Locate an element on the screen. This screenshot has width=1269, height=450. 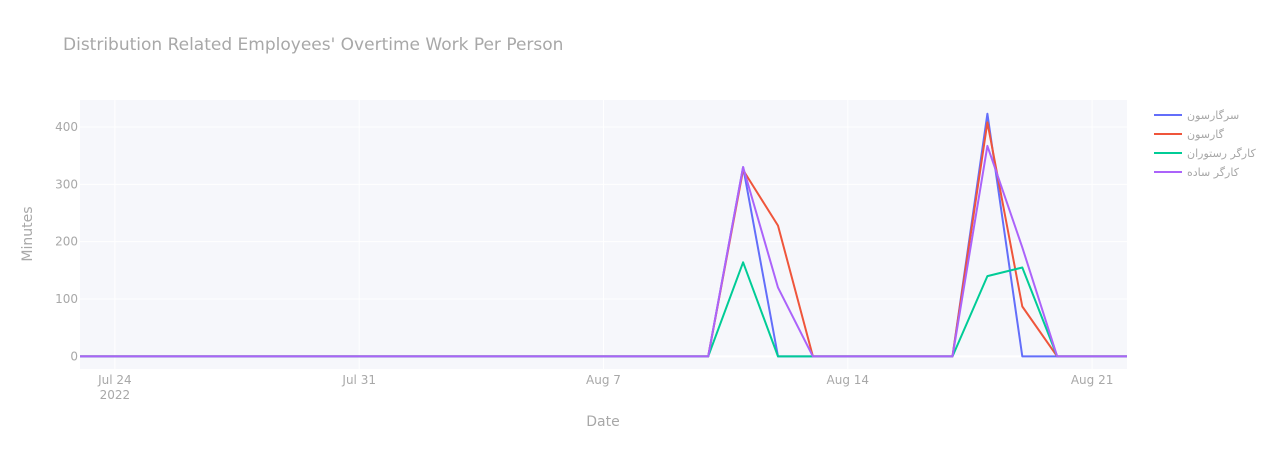
x-tick-label: Aug 21 is located at coordinates (1092, 380).